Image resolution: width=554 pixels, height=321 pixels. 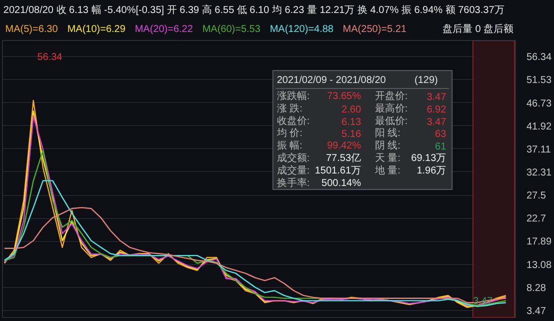 What do you see at coordinates (31, 29) in the screenshot?
I see `text: MA(5)=6.30` at bounding box center [31, 29].